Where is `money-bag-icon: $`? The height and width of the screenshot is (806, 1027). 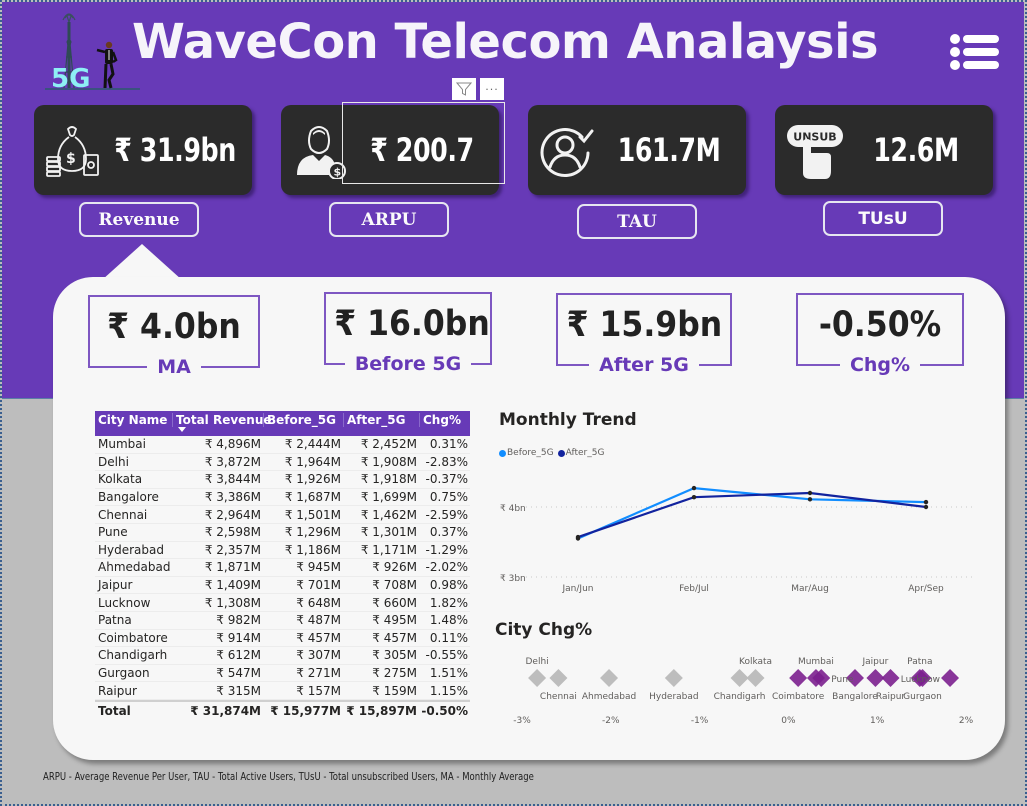
money-bag-icon: $ is located at coordinates (72, 151).